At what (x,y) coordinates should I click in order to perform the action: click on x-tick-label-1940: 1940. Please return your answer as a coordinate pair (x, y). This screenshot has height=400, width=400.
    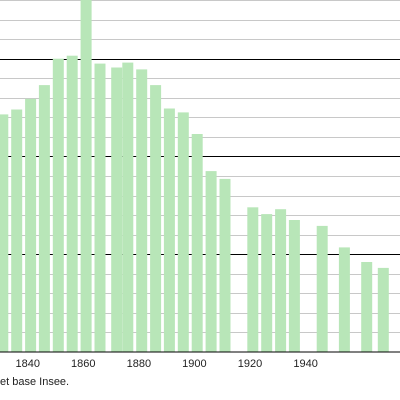
    Looking at the image, I should click on (305, 364).